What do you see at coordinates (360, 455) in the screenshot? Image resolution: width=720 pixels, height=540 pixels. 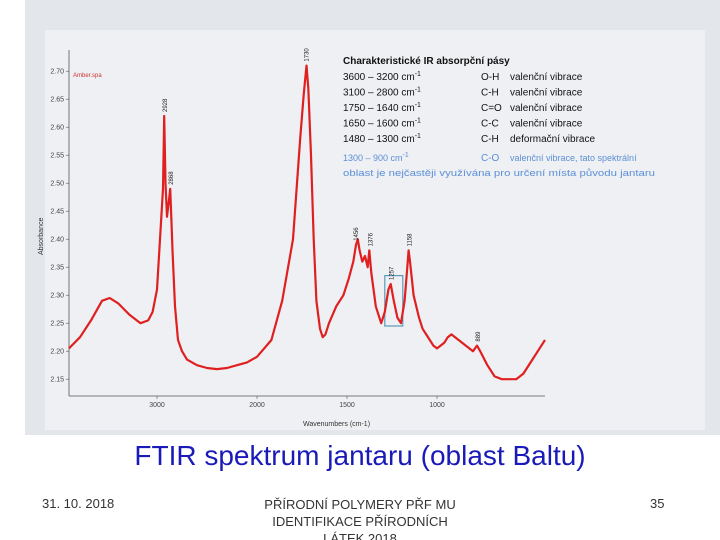 I see `slide-caption: FTIR spektrum jantaru (oblast Baltu)` at bounding box center [360, 455].